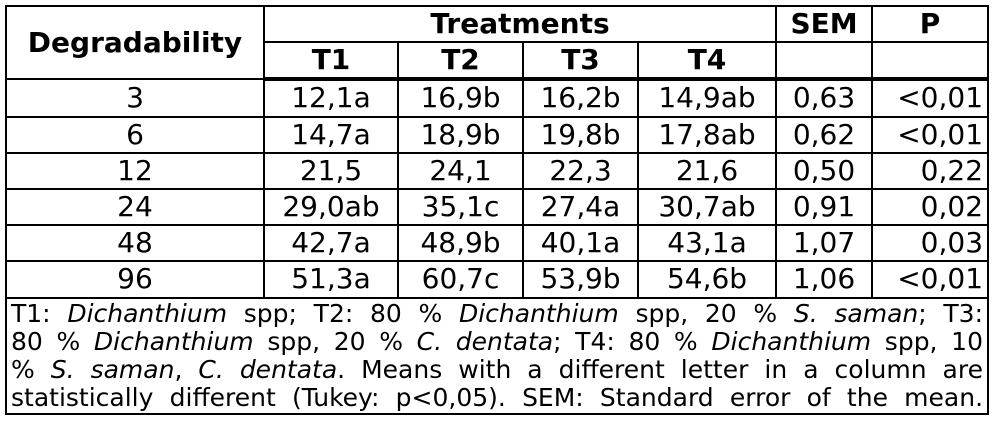 This screenshot has height=432, width=992. Describe the element at coordinates (135, 42) in the screenshot. I see `header-degradability: Degradability` at that location.